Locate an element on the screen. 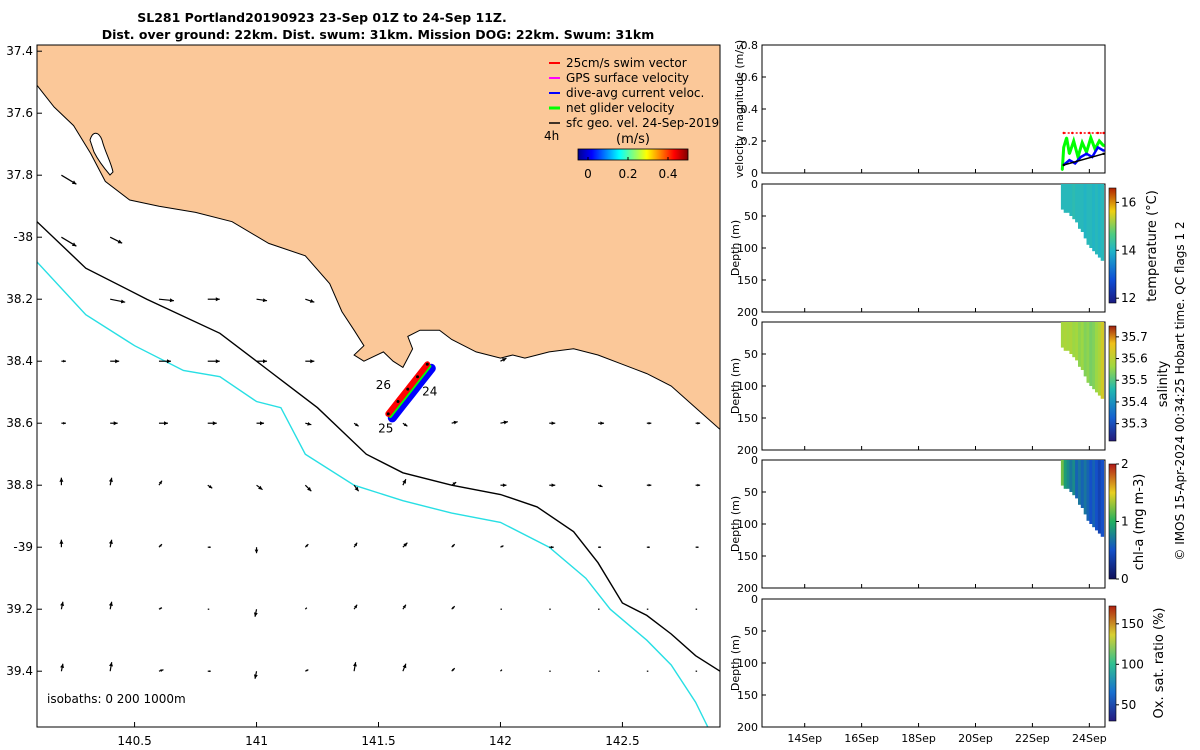  oxygen-colorbar is located at coordinates (1112, 663).